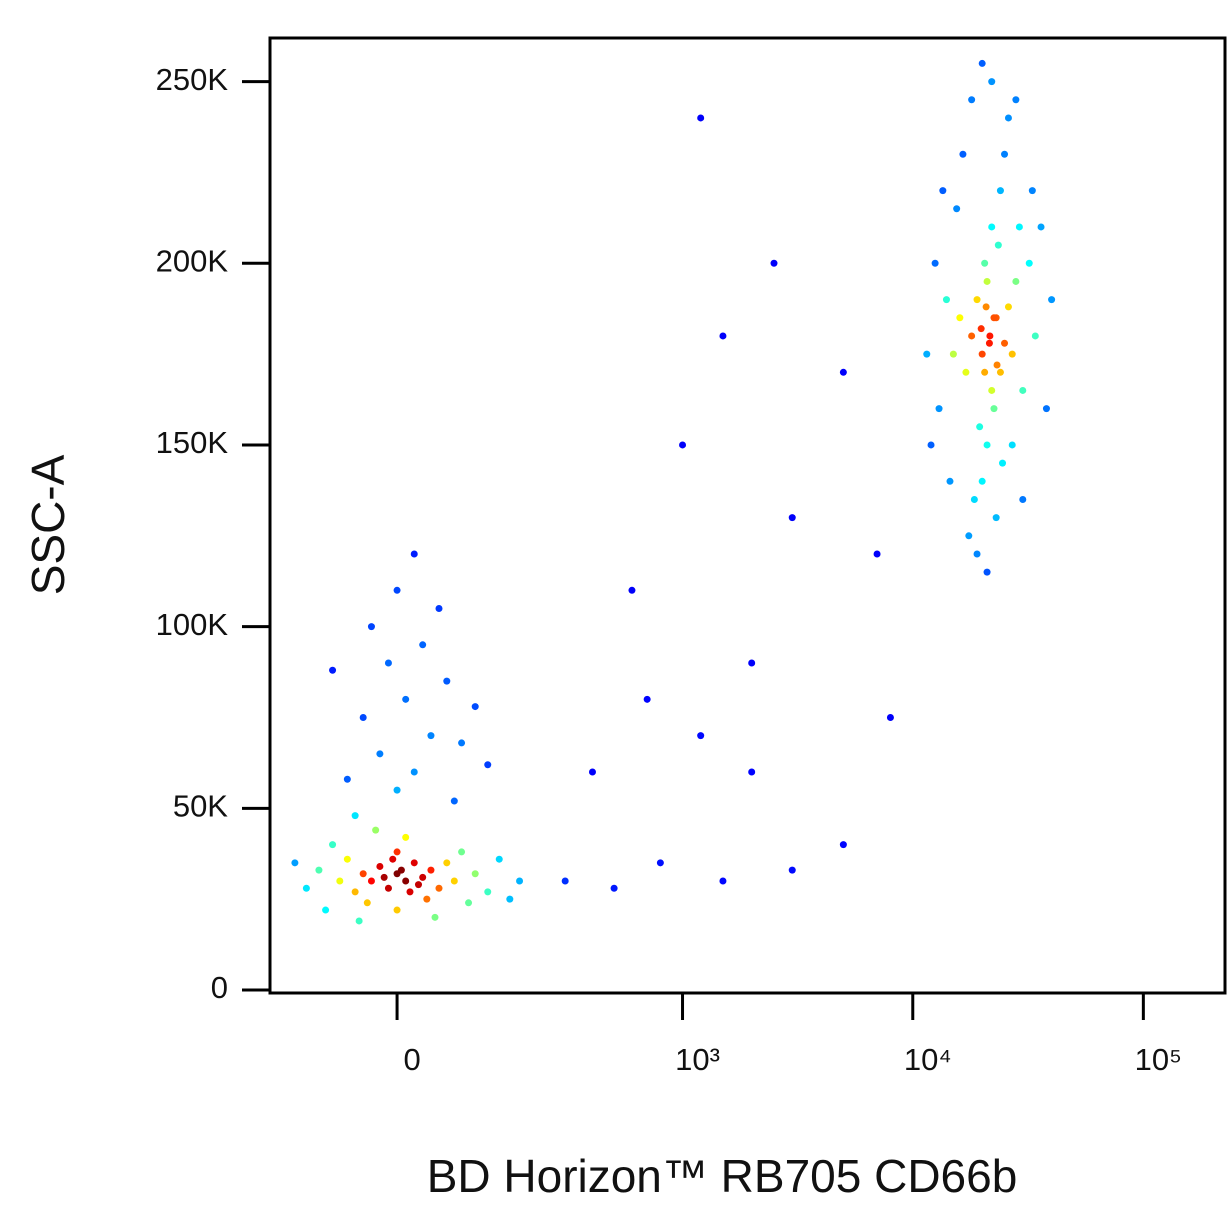 The width and height of the screenshot is (1230, 1230). What do you see at coordinates (928, 1059) in the screenshot?
I see `x-tick-label: 10⁴` at bounding box center [928, 1059].